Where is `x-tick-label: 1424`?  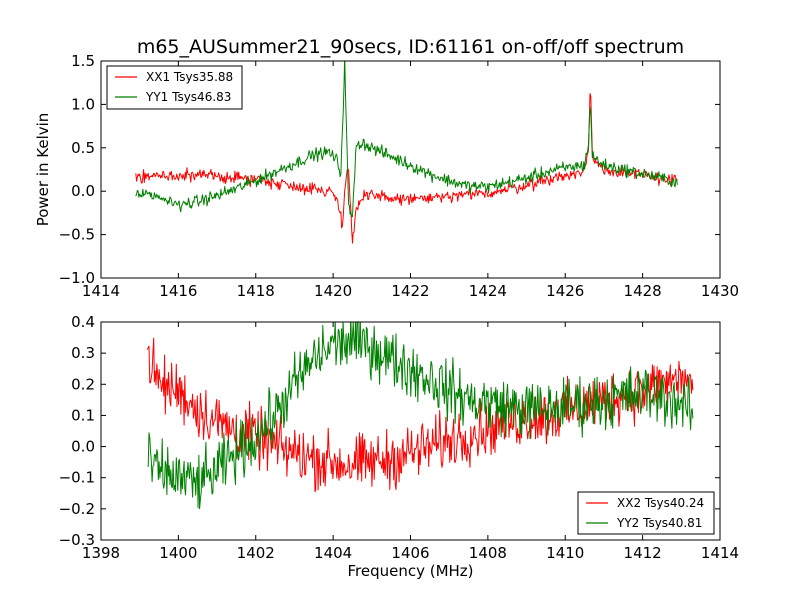
x-tick-label: 1424 is located at coordinates (488, 291).